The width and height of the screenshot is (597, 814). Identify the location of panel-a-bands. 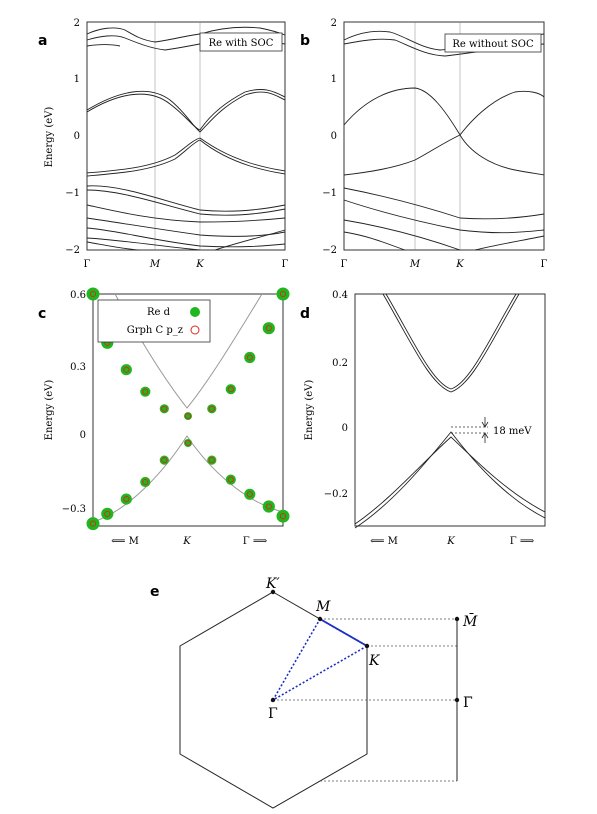
(186, 138).